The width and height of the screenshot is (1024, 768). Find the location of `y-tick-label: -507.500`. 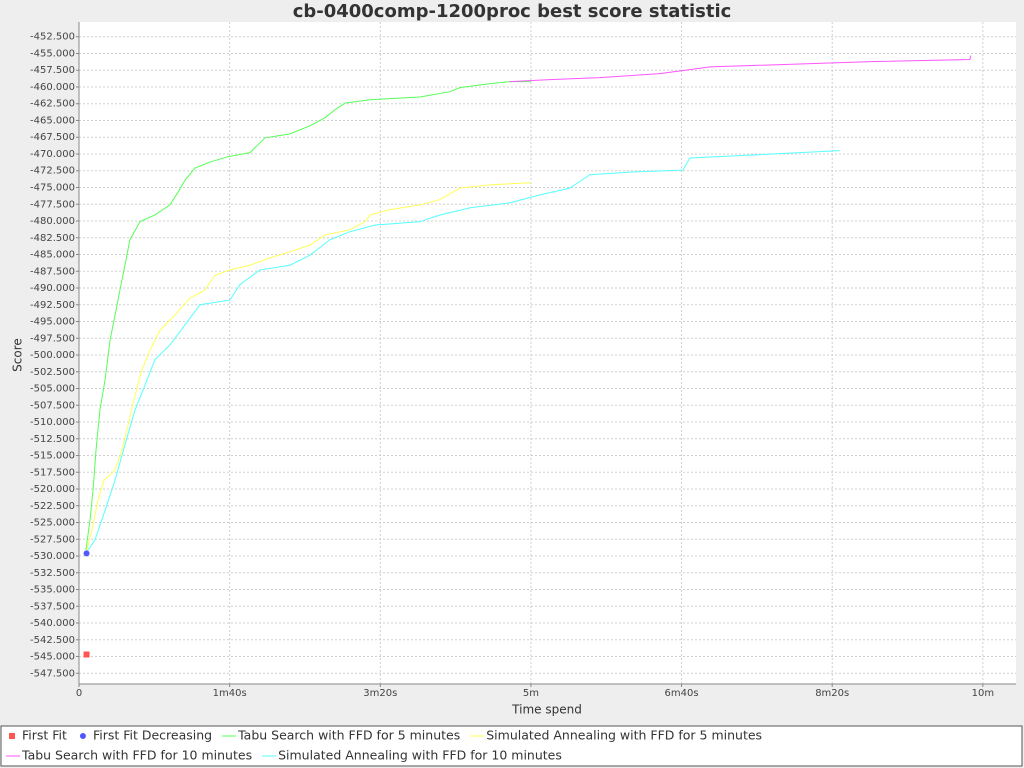

y-tick-label: -507.500 is located at coordinates (52, 405).